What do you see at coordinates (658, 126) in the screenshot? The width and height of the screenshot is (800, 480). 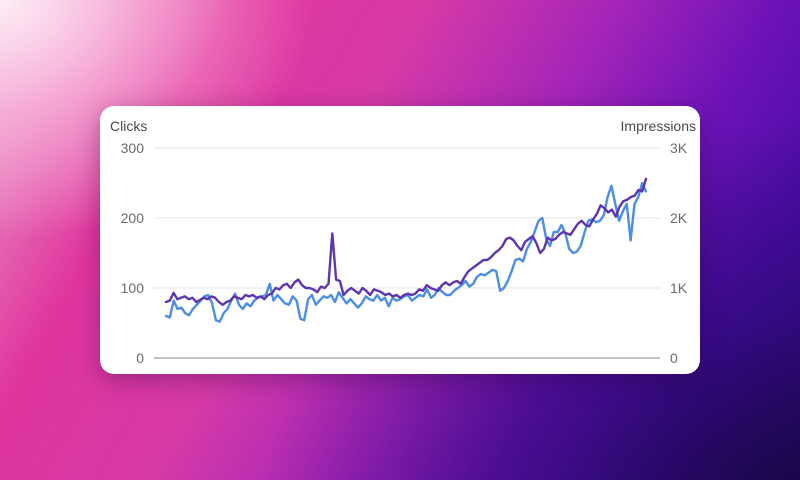 I see `y-right-axis-title: Impressions` at bounding box center [658, 126].